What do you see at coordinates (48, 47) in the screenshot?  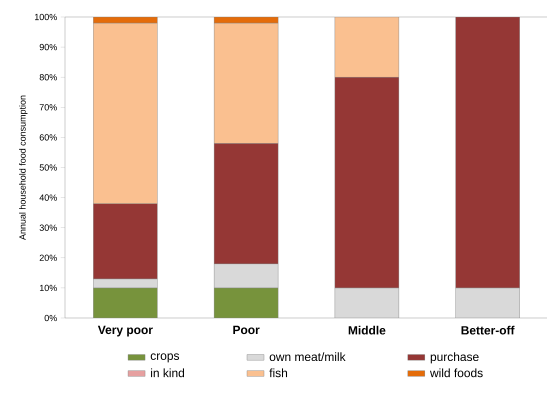 I see `y-tick-label: 90%` at bounding box center [48, 47].